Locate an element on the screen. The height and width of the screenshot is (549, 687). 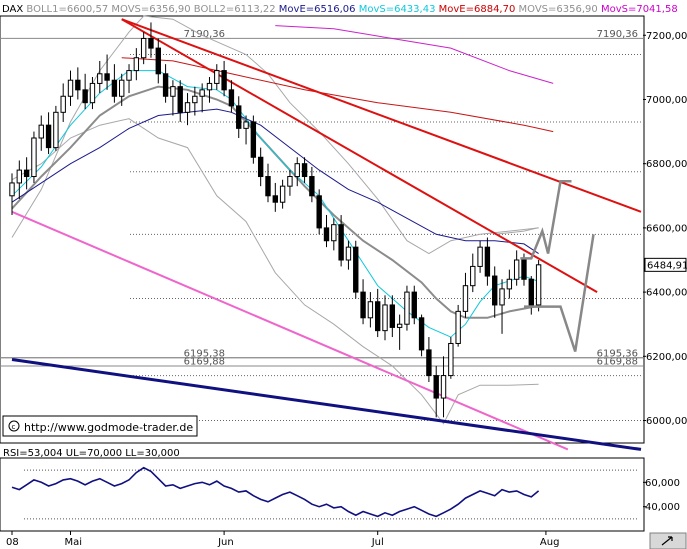
level-label: 6195,38 is located at coordinates (204, 353).